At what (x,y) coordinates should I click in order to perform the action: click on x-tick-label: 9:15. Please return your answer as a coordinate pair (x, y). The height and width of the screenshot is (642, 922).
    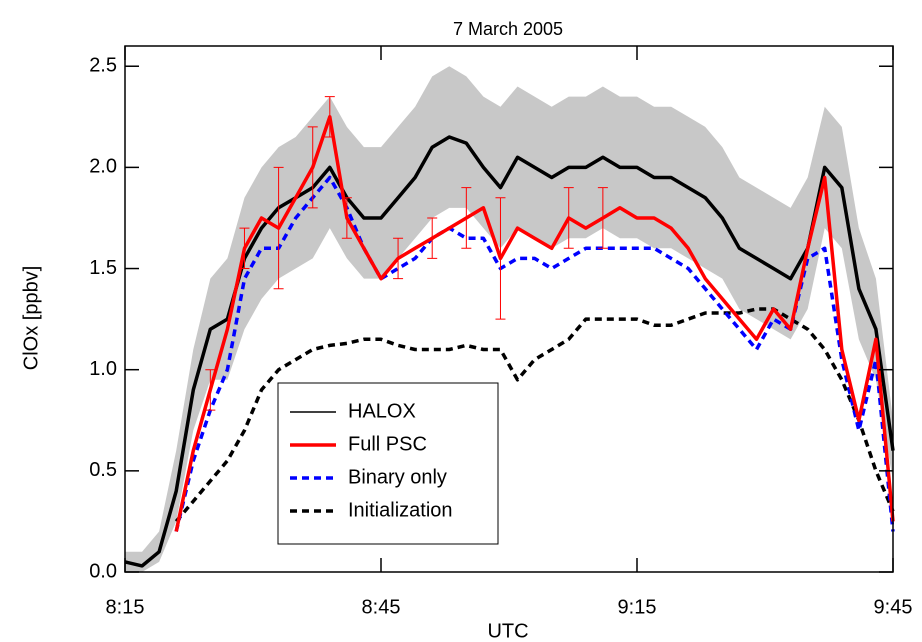
    Looking at the image, I should click on (637, 607).